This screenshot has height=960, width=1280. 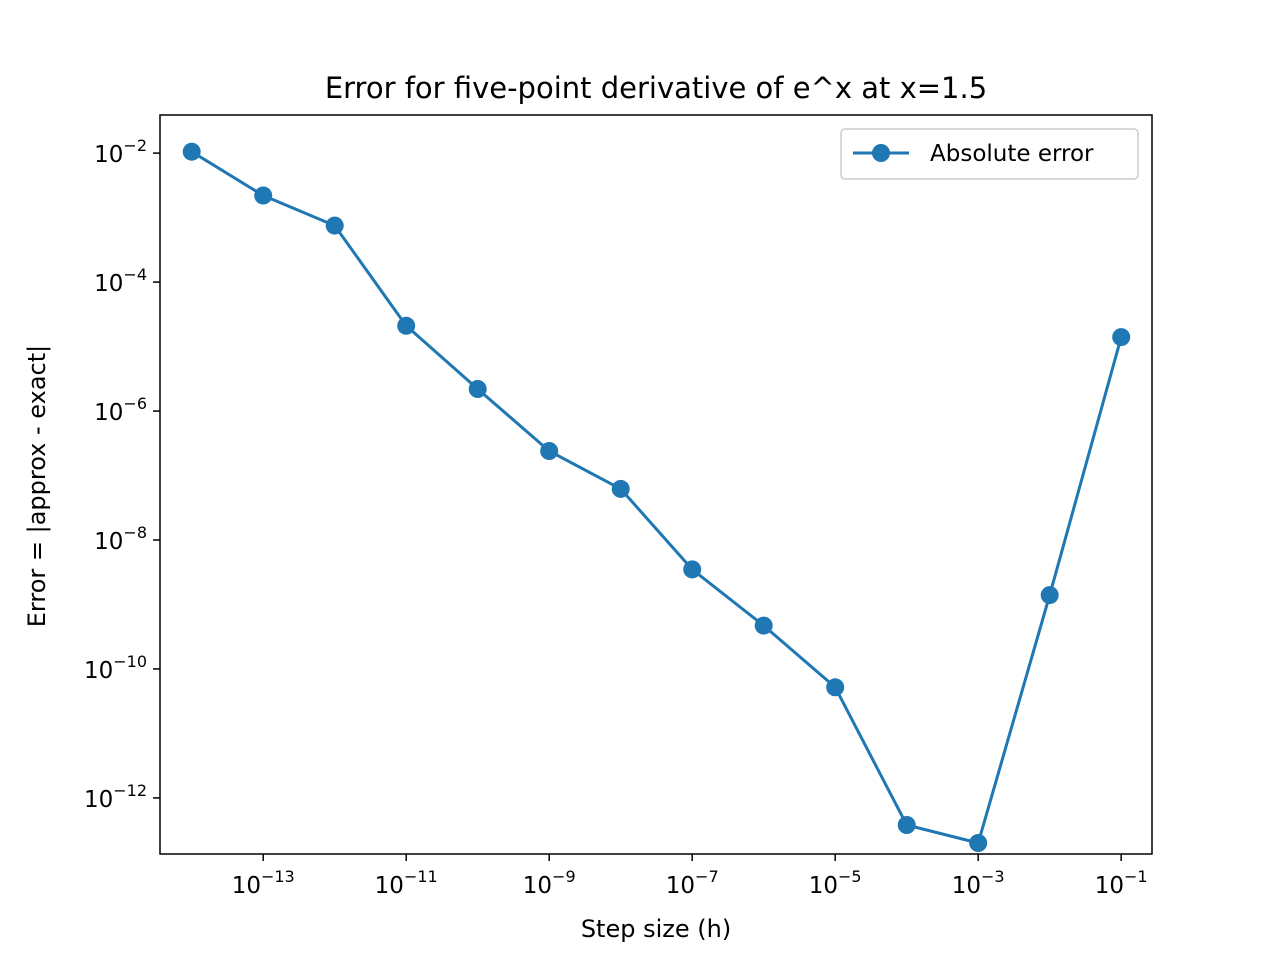 What do you see at coordinates (406, 883) in the screenshot?
I see `x-tick-label: 10⁻¹¹` at bounding box center [406, 883].